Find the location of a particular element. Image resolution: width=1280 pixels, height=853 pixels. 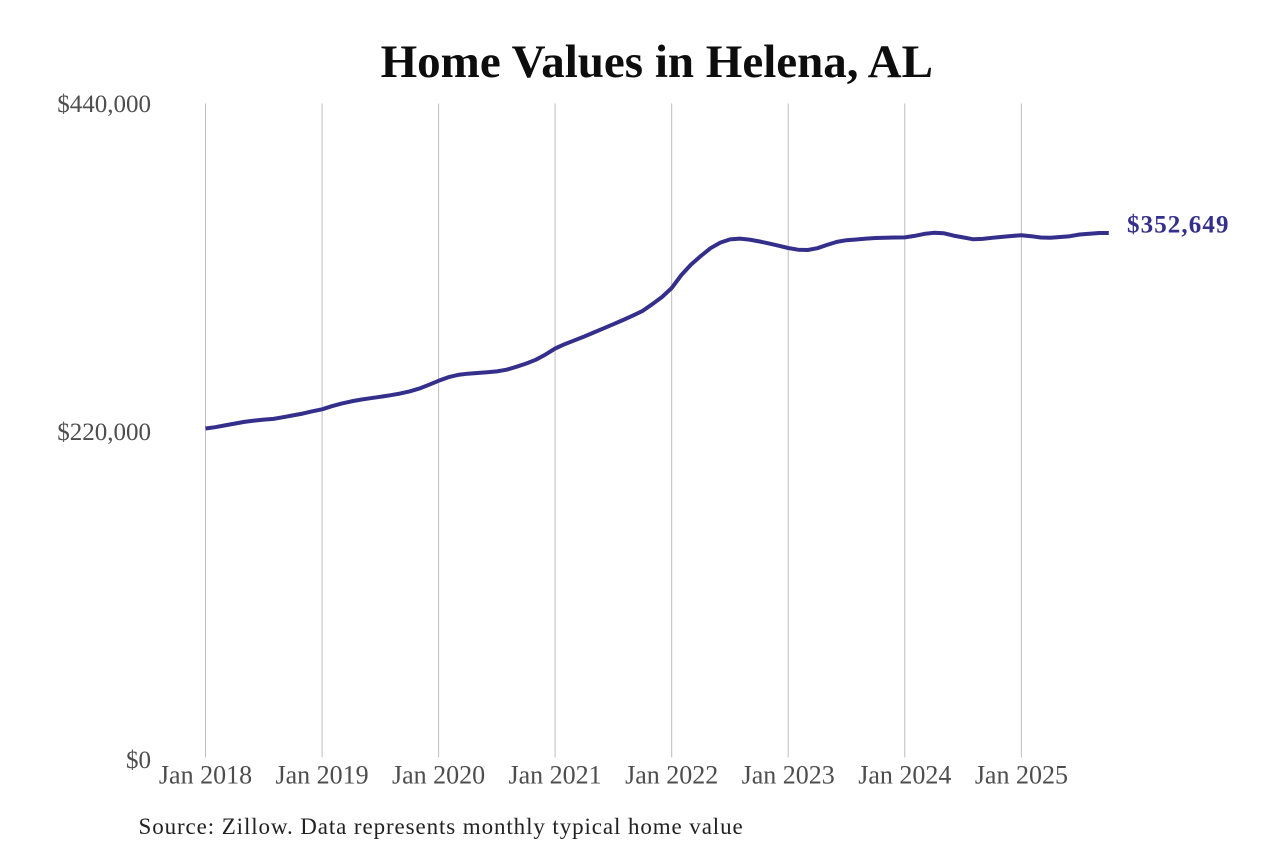

svg-text: Jan 2025 is located at coordinates (1021, 775).